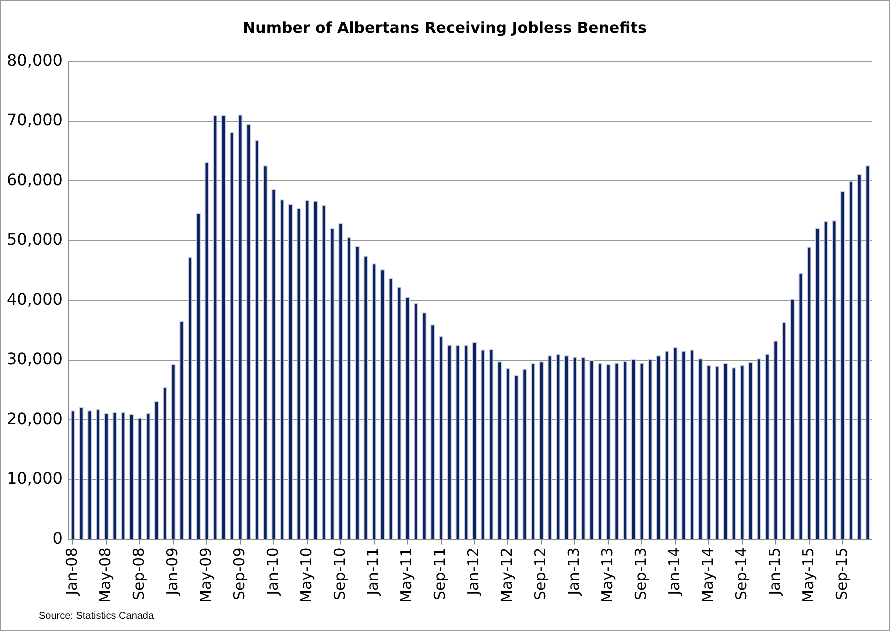 The image size is (890, 631). Describe the element at coordinates (172, 572) in the screenshot. I see `x-tick-label: Jan-09` at that location.